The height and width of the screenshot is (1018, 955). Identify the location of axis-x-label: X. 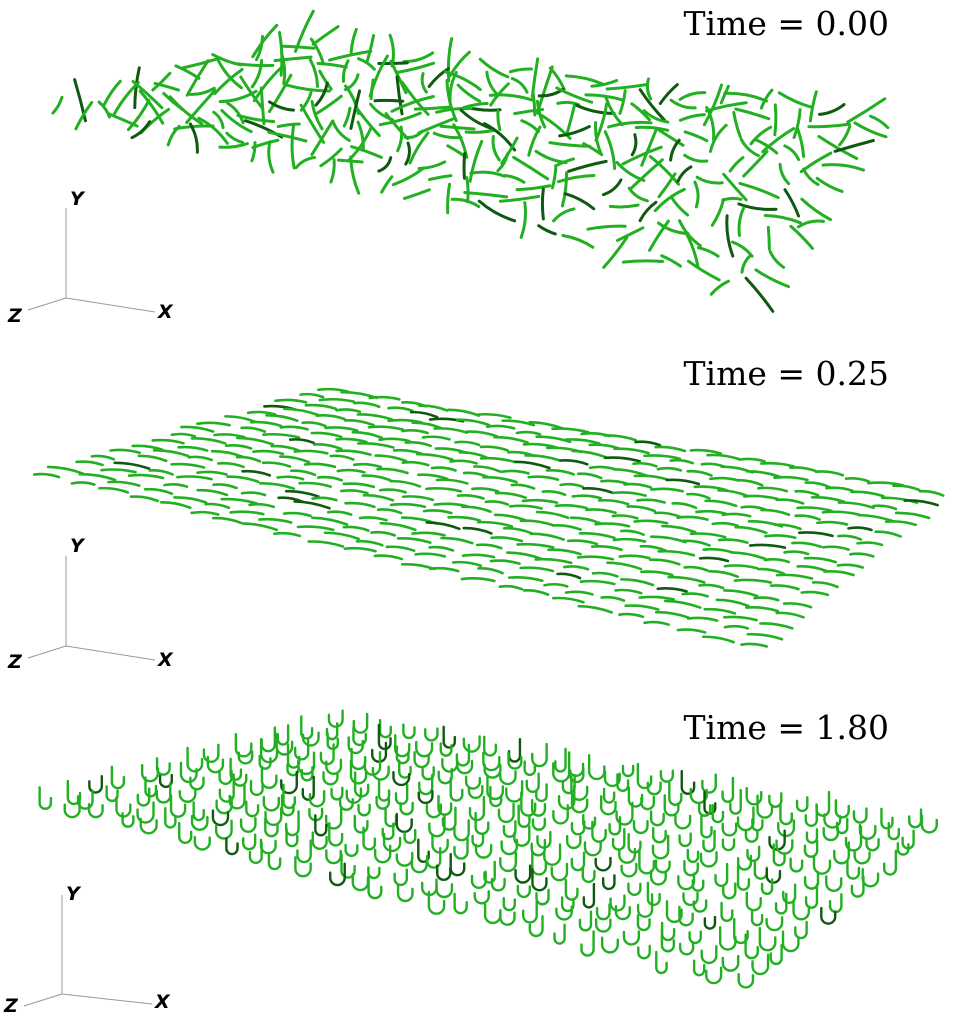
(162, 1002).